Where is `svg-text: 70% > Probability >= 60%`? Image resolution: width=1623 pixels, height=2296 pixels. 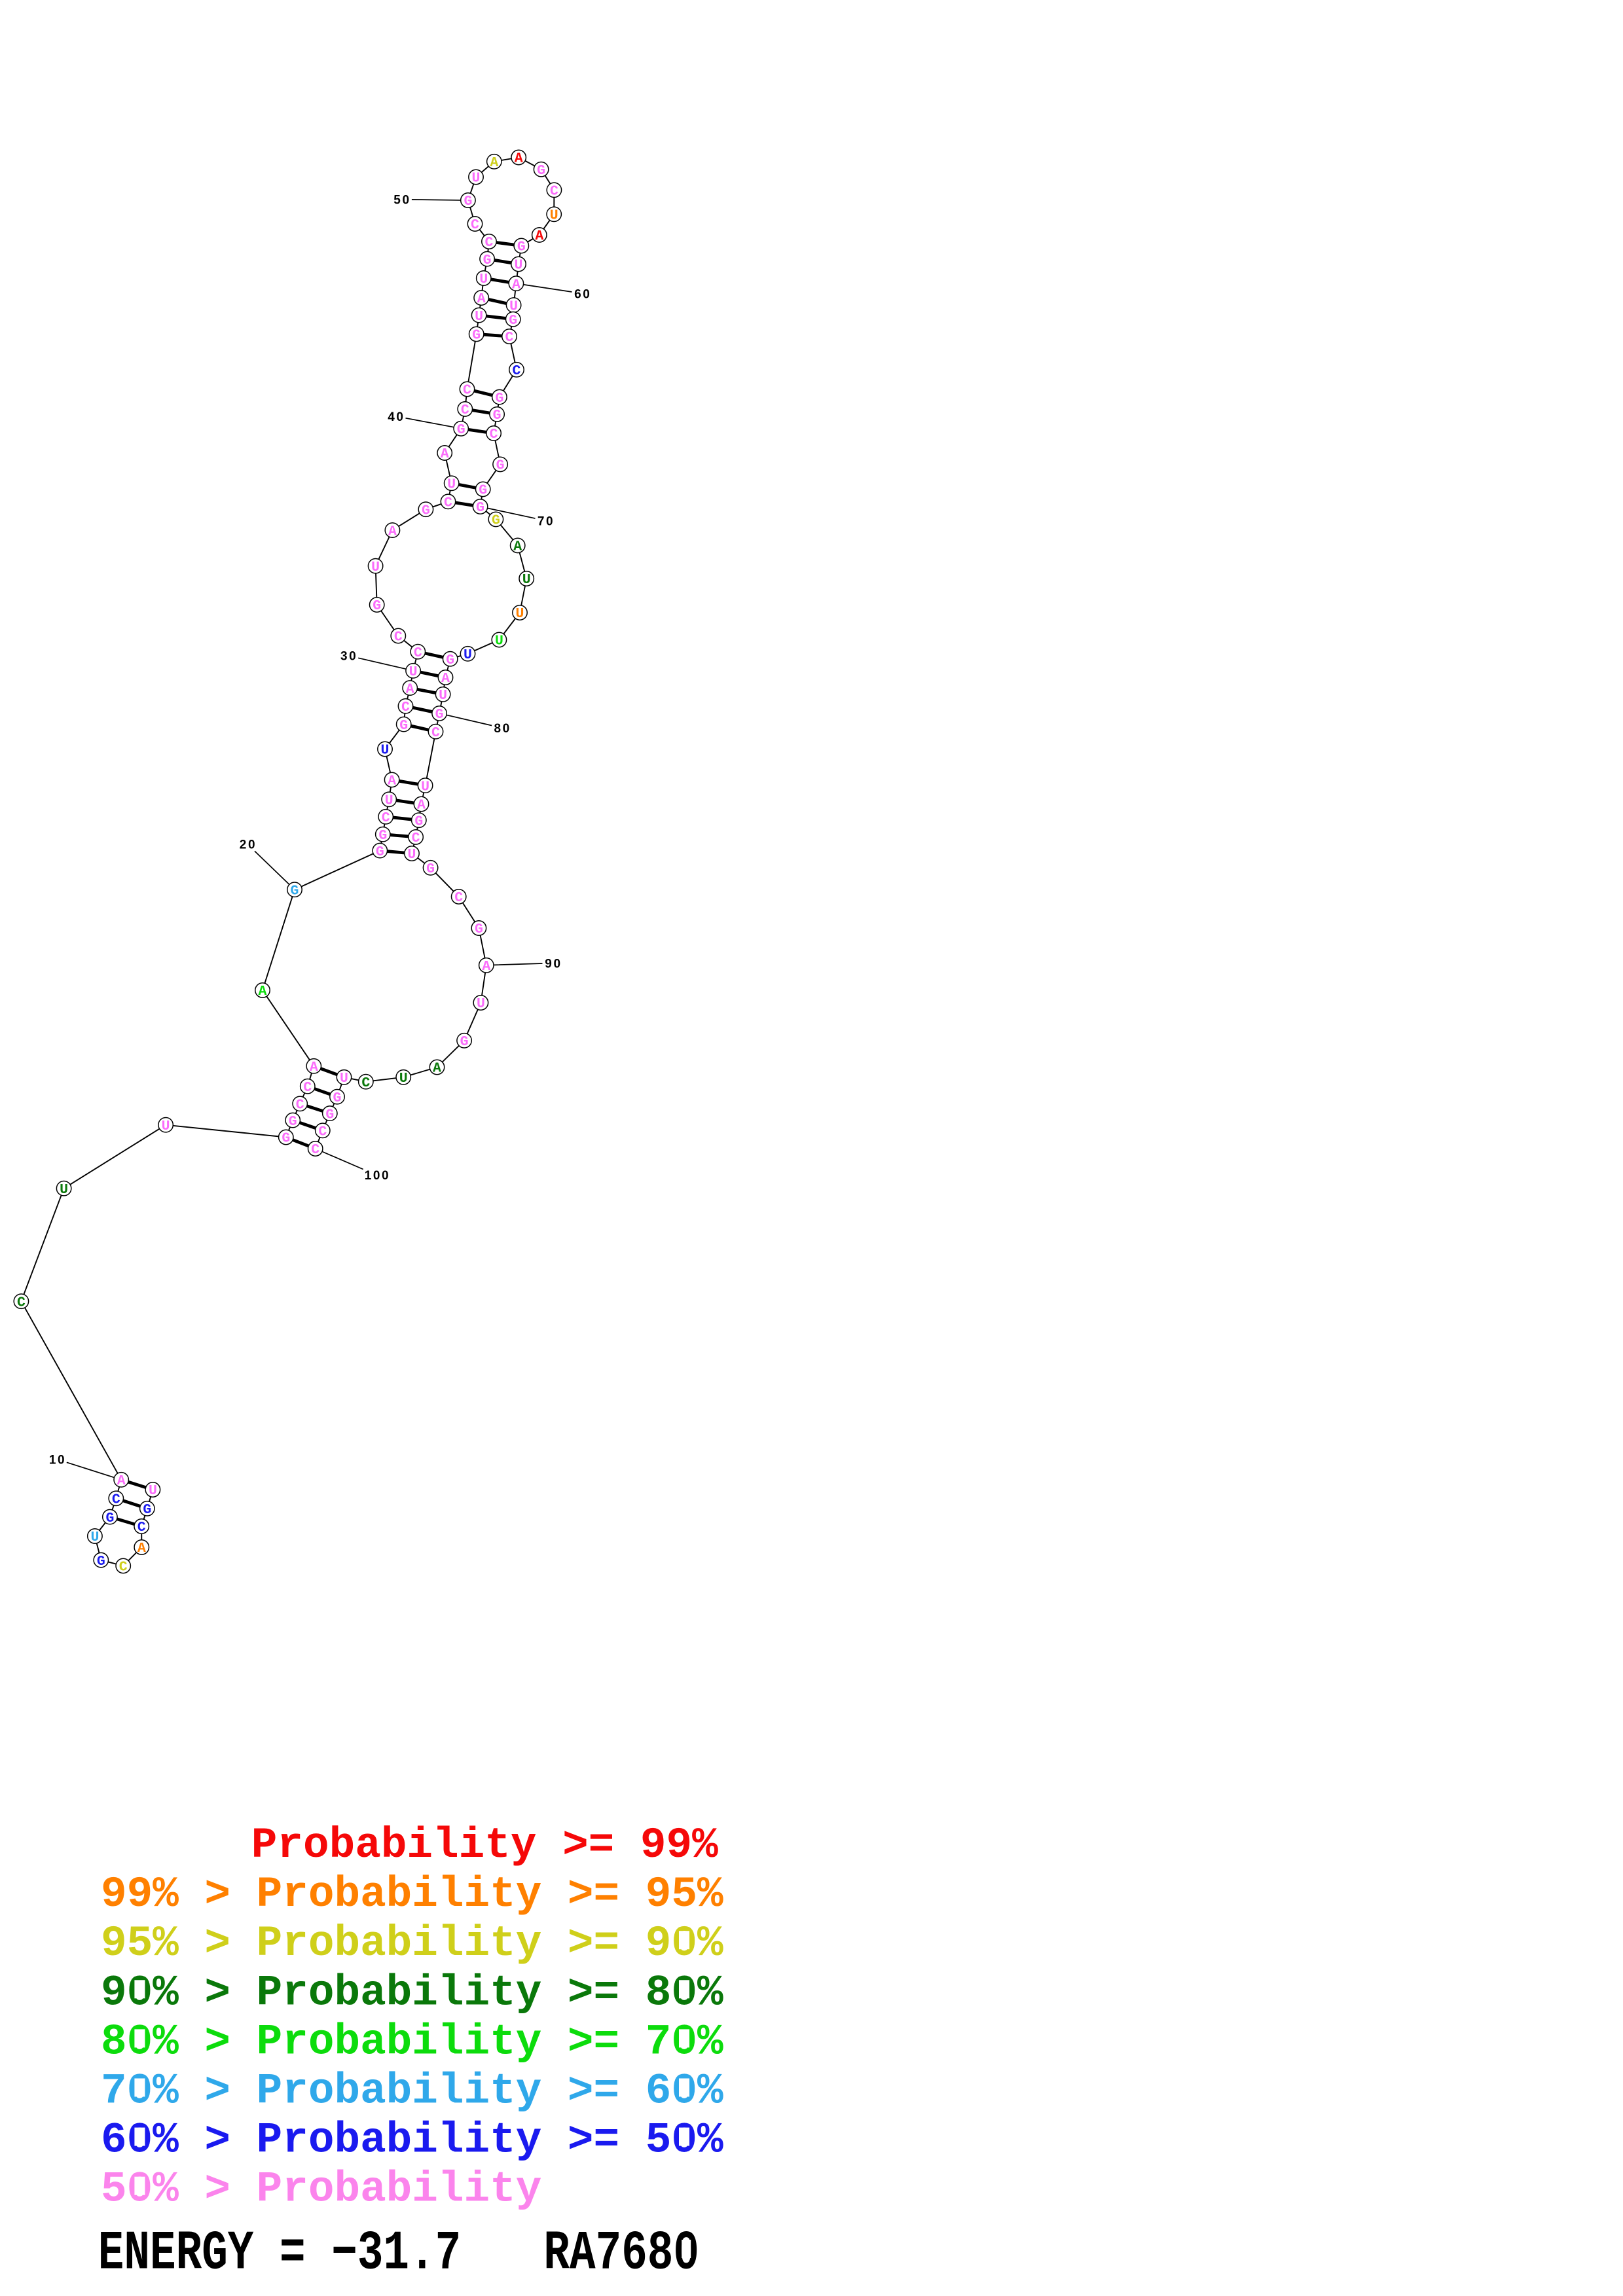 svg-text: 70% > Probability >= 60% is located at coordinates (412, 2091).